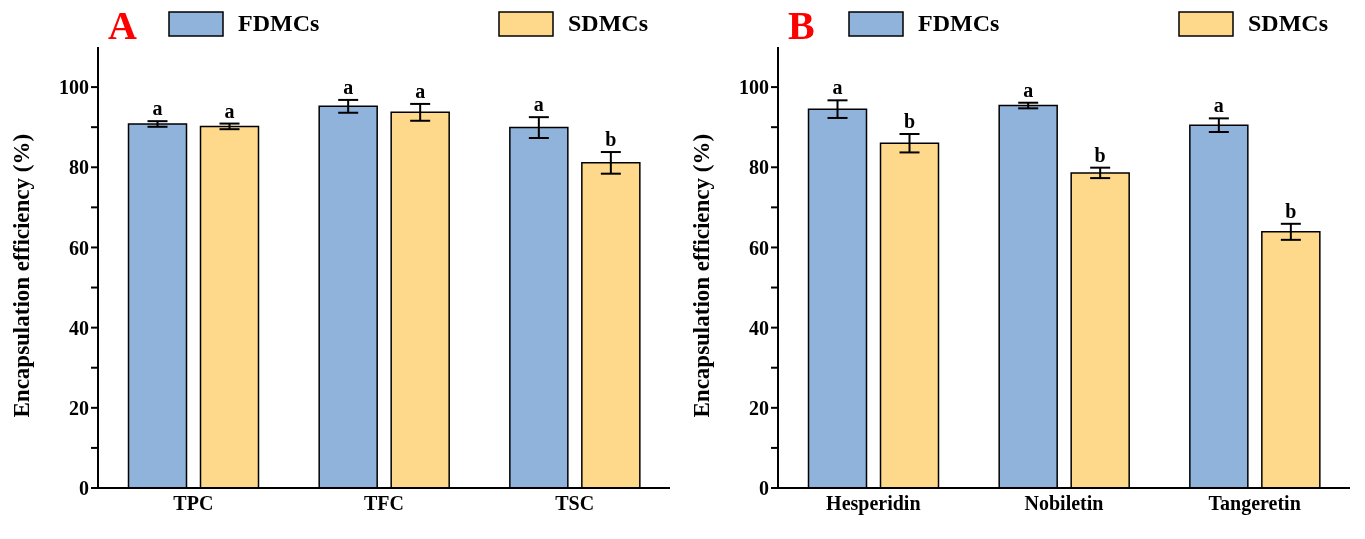 The height and width of the screenshot is (539, 1365). What do you see at coordinates (1064, 503) in the screenshot?
I see `x-tick-label: Nobiletin` at bounding box center [1064, 503].